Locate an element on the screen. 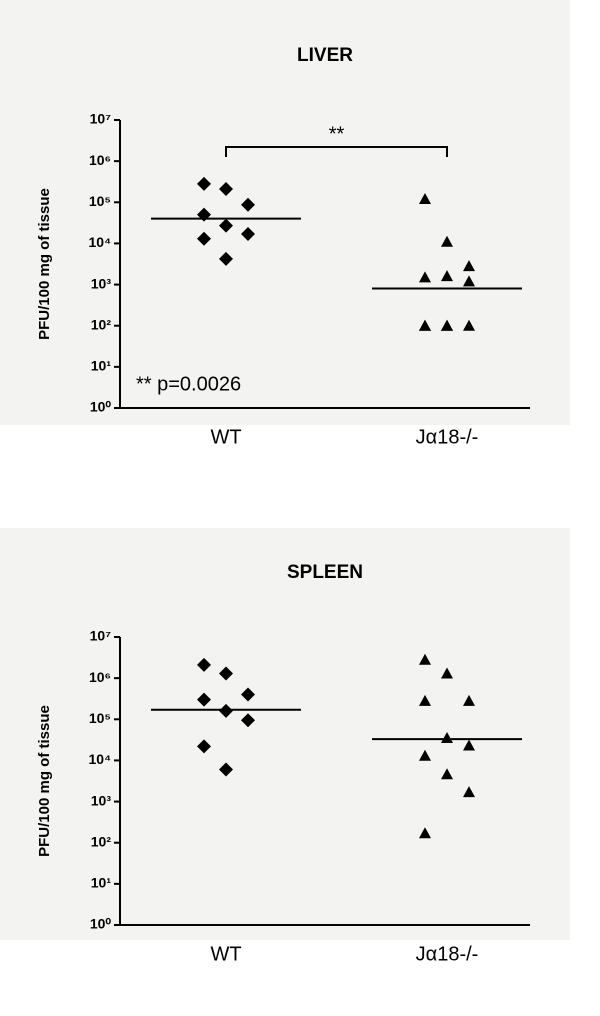 This screenshot has width=600, height=1016. annotation: ** p=0.0026 is located at coordinates (188, 384).